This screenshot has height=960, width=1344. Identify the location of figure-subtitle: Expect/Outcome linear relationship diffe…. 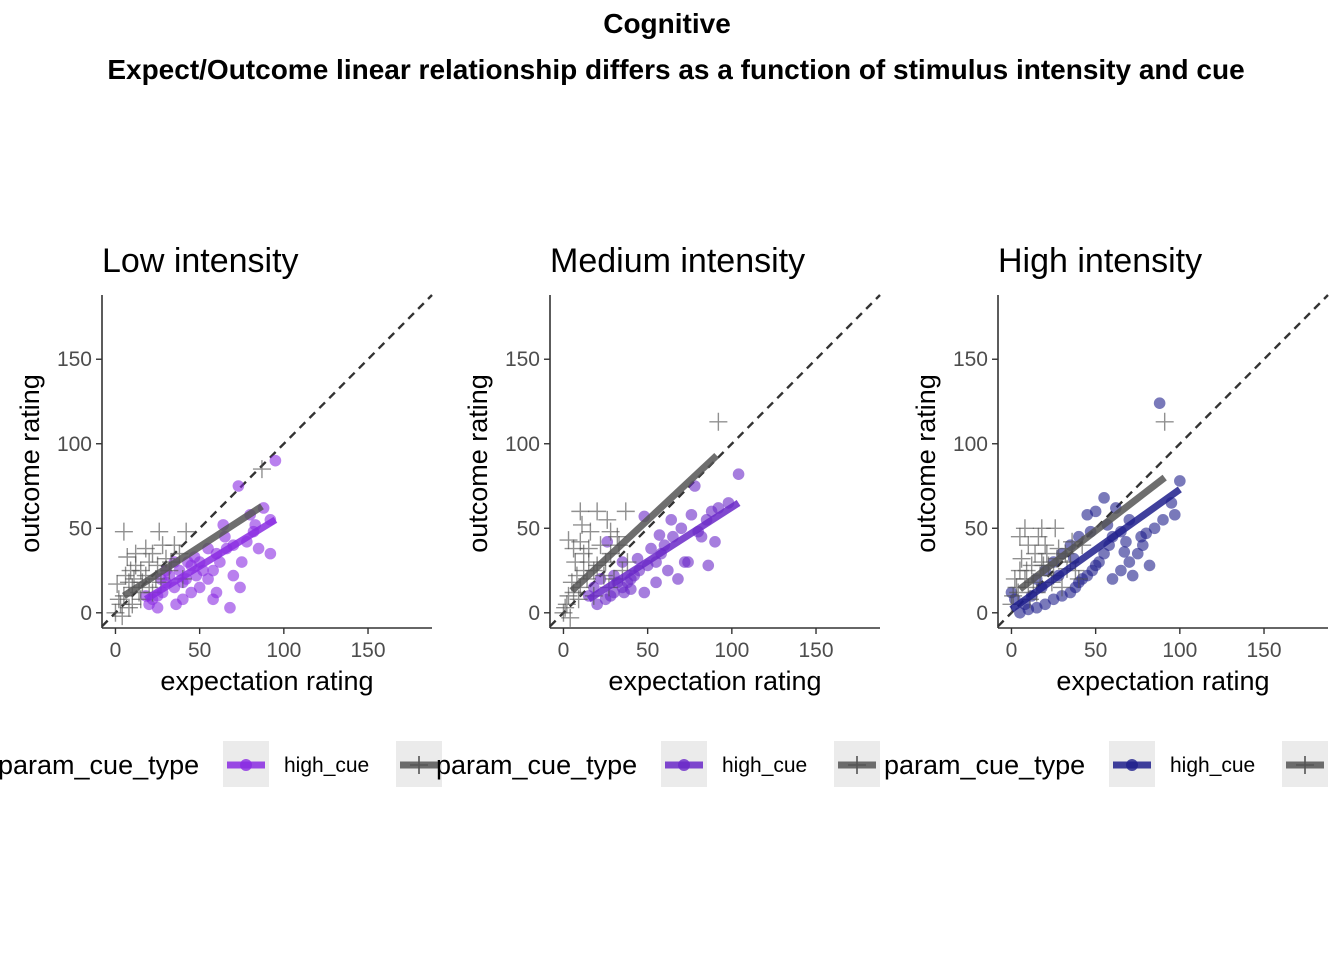
(675, 69).